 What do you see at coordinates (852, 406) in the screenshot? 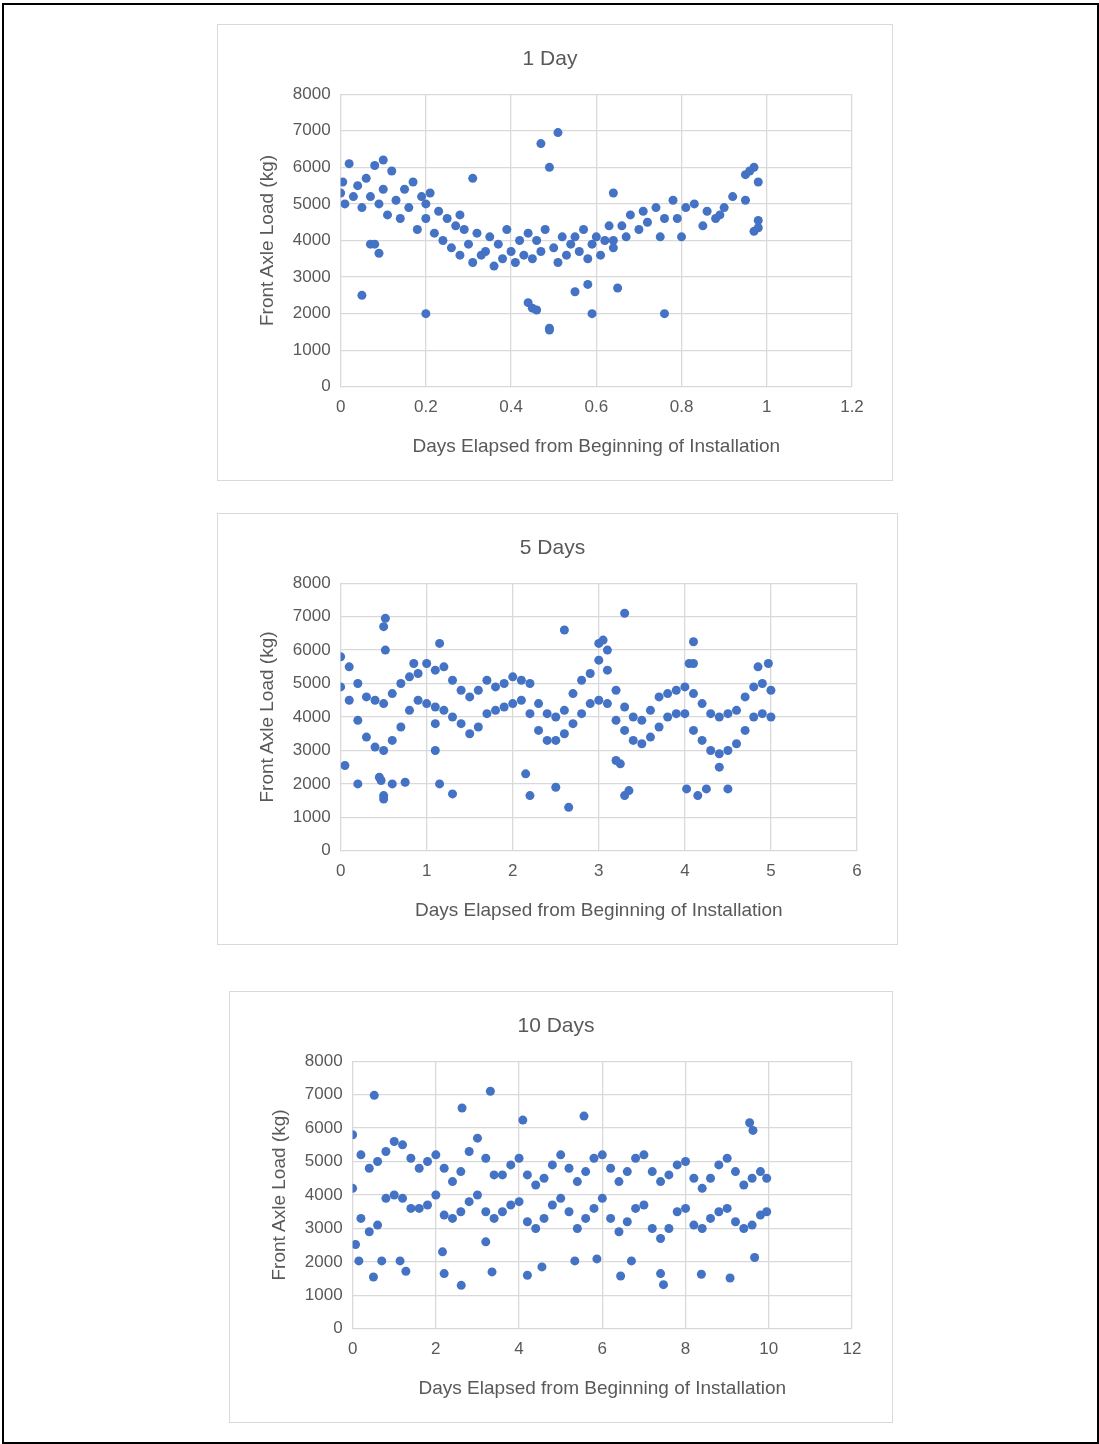
I see `x-tick-label: 1.2` at bounding box center [852, 406].